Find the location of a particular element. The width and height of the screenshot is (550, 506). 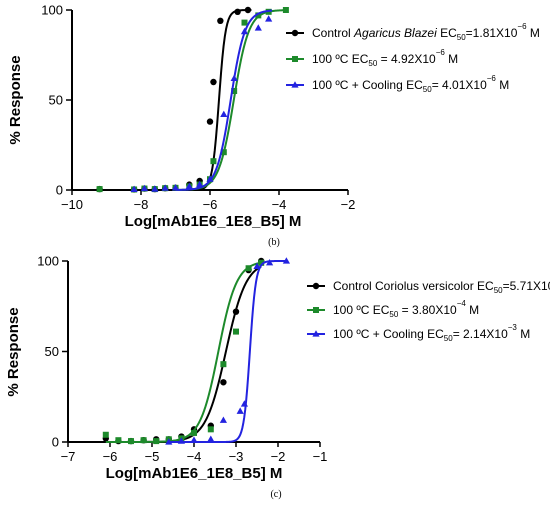

x-tick-label: −1 is located at coordinates (320, 456).